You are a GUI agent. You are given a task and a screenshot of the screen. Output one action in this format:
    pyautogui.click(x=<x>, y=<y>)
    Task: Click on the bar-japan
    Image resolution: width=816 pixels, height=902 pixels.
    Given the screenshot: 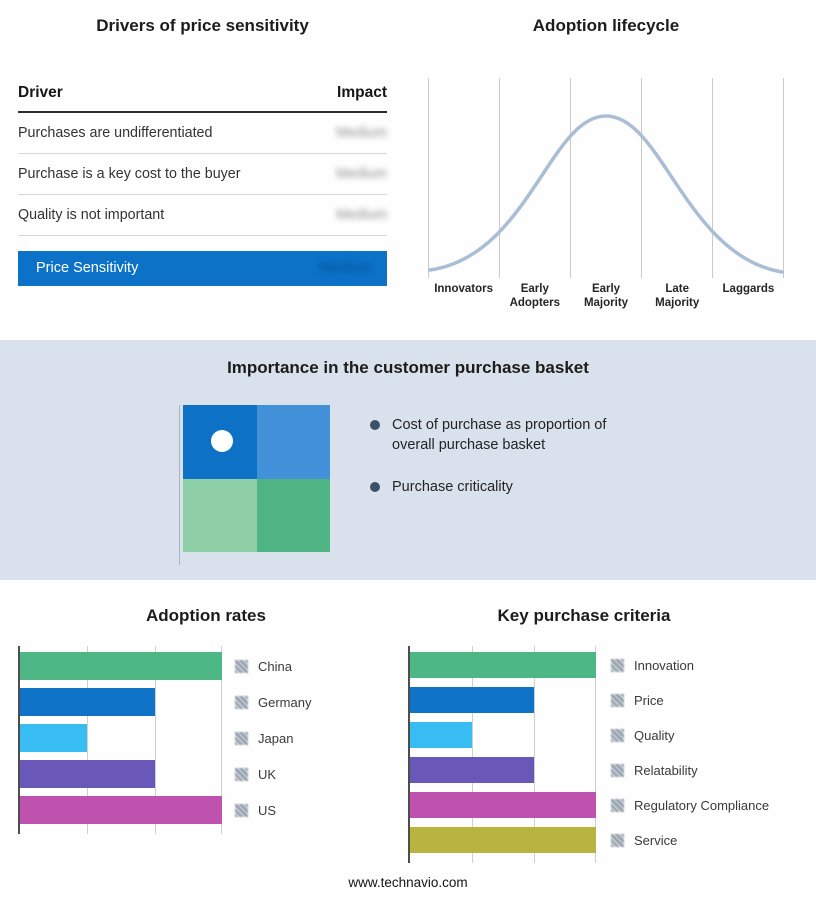 What is the action you would take?
    pyautogui.click(x=54, y=738)
    